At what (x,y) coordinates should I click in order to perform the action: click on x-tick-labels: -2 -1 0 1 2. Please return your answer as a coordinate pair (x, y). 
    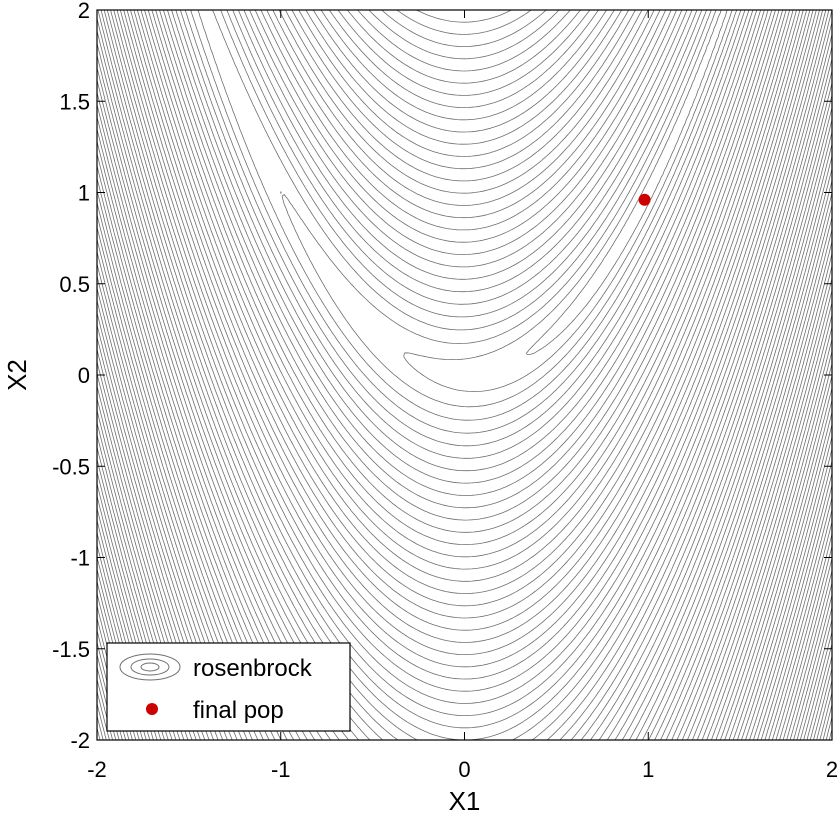
    Looking at the image, I should click on (462, 769).